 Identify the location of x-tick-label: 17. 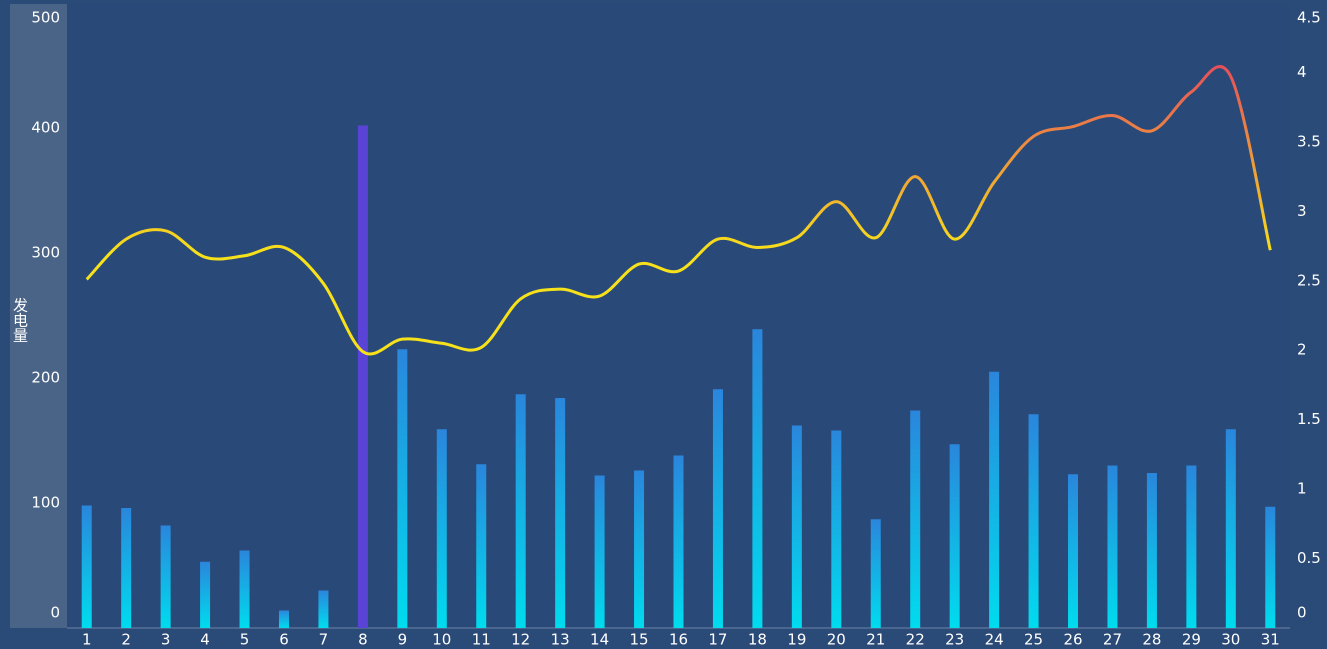
(717, 640).